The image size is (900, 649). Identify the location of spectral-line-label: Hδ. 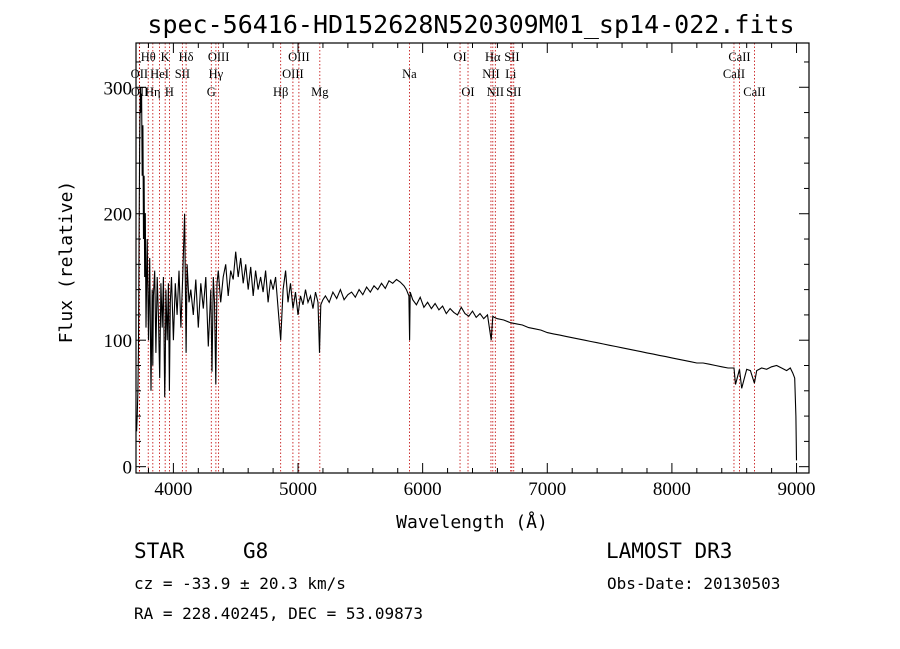
(186, 57).